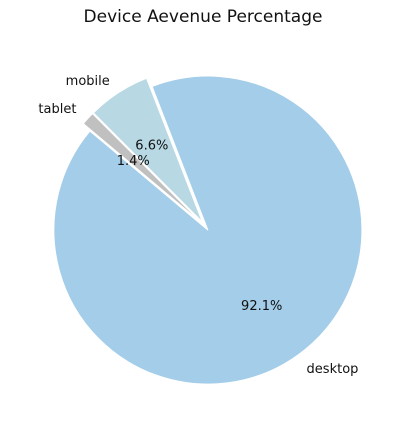 This screenshot has height=423, width=403. What do you see at coordinates (57, 109) in the screenshot?
I see `slice-label-tablet: tablet` at bounding box center [57, 109].